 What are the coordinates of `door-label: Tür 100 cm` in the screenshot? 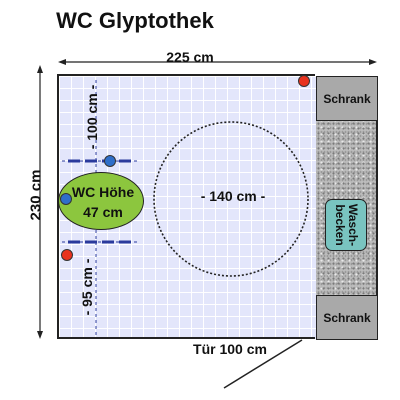 It's located at (230, 349).